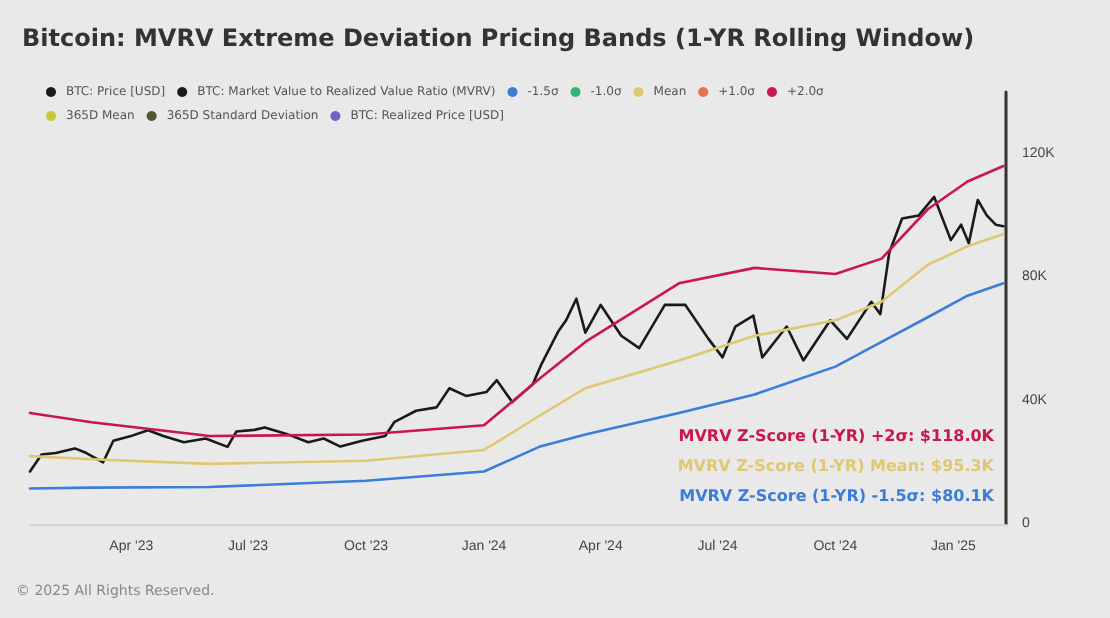 This screenshot has height=618, width=1110. I want to click on annotation: MVRV Z-Score (1-YR) +2σ: $118.0K, so click(837, 436).